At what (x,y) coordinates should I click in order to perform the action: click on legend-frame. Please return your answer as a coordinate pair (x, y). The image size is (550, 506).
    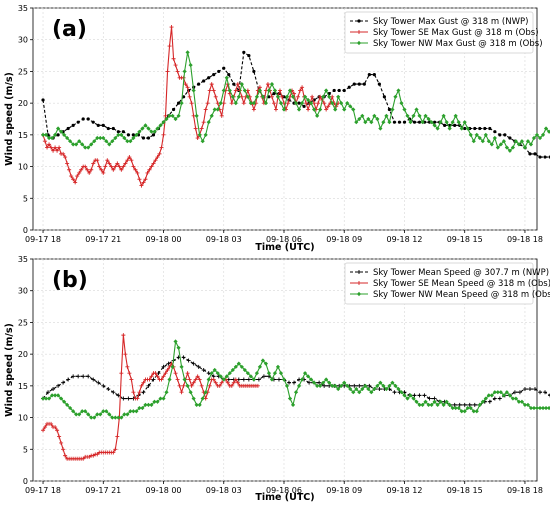
    Looking at the image, I should click on (439, 32).